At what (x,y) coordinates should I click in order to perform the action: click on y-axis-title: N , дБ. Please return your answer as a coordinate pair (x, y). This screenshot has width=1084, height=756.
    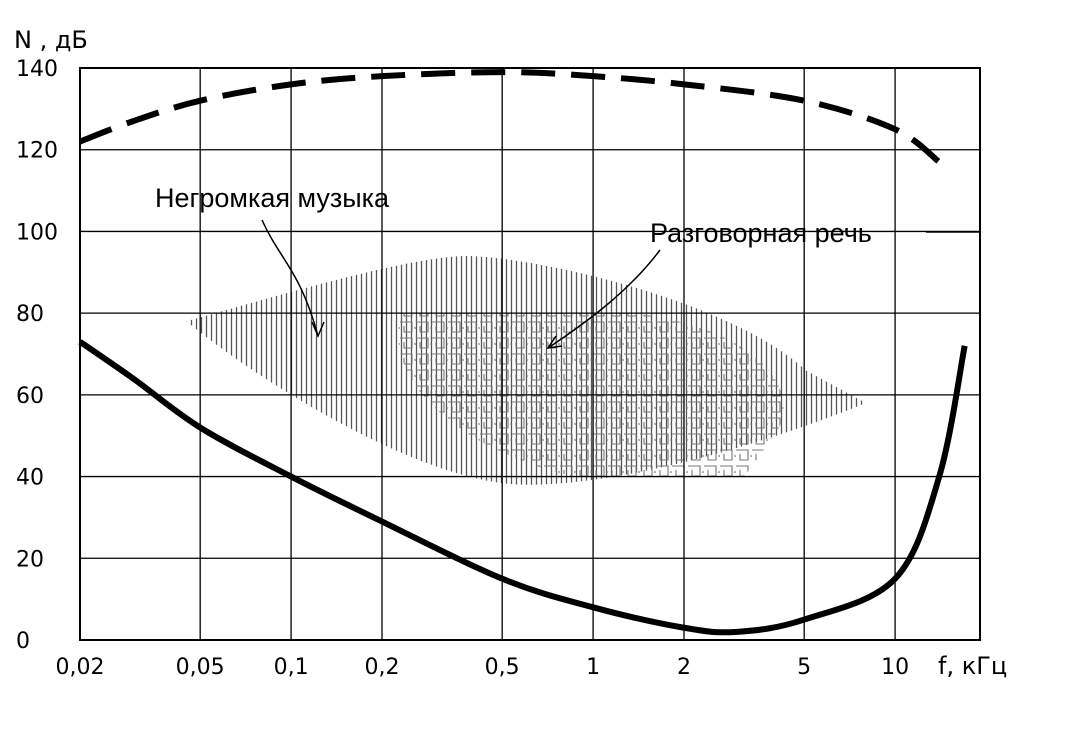
    Looking at the image, I should click on (51, 40).